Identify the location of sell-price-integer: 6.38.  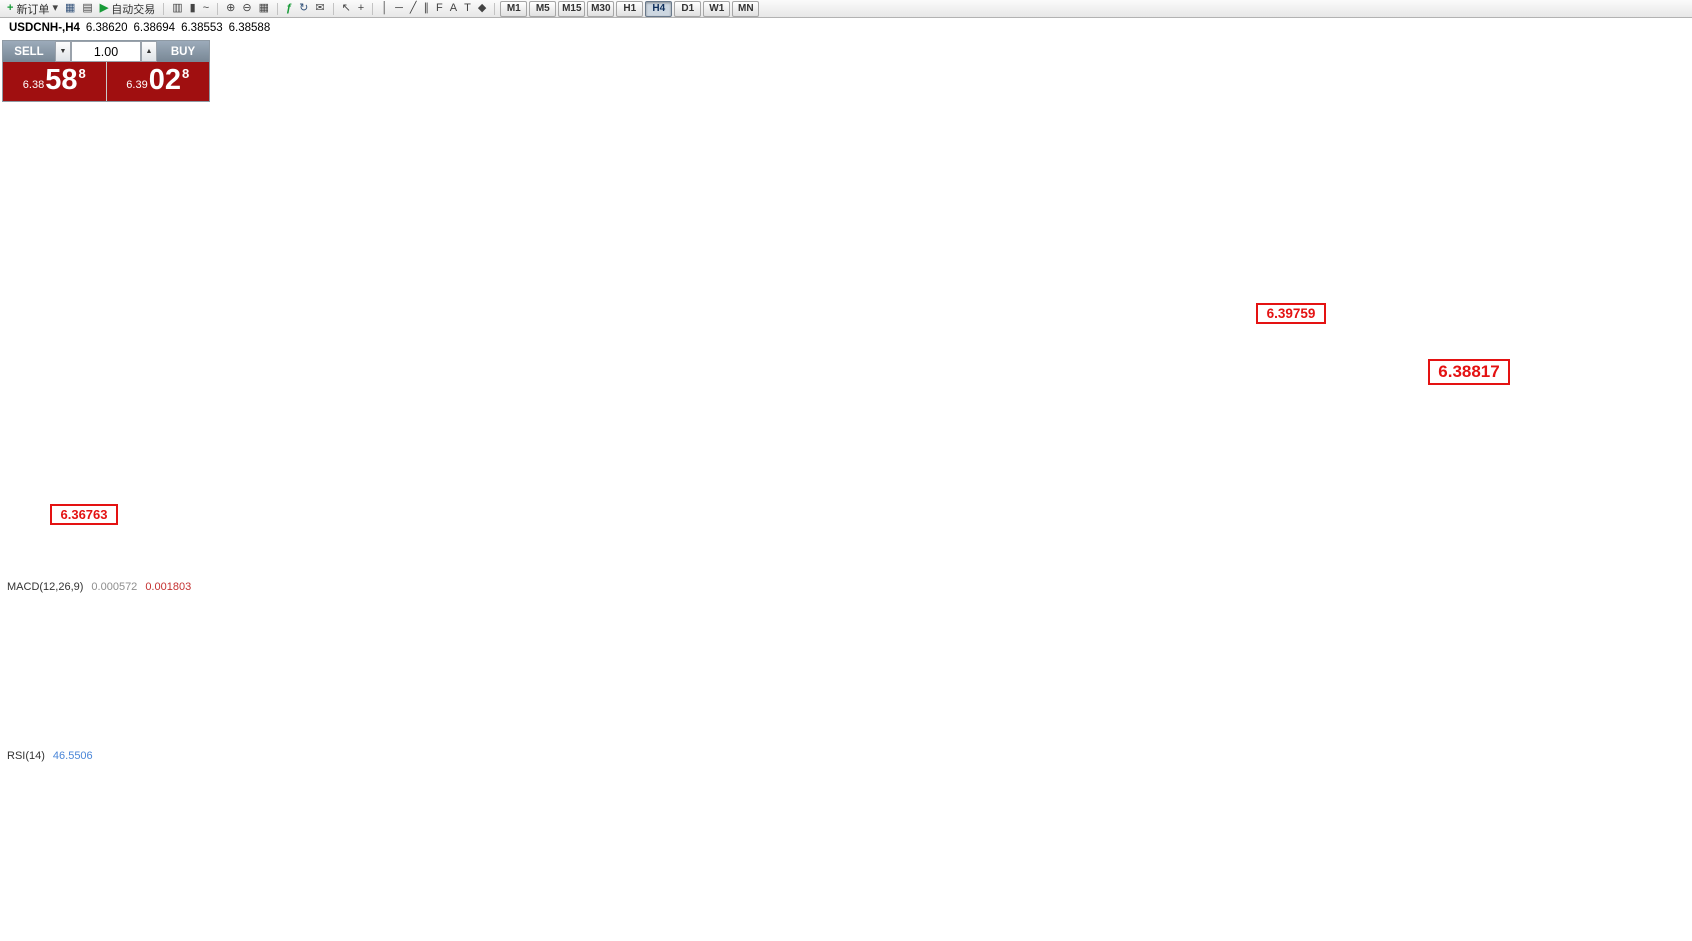
(33, 85).